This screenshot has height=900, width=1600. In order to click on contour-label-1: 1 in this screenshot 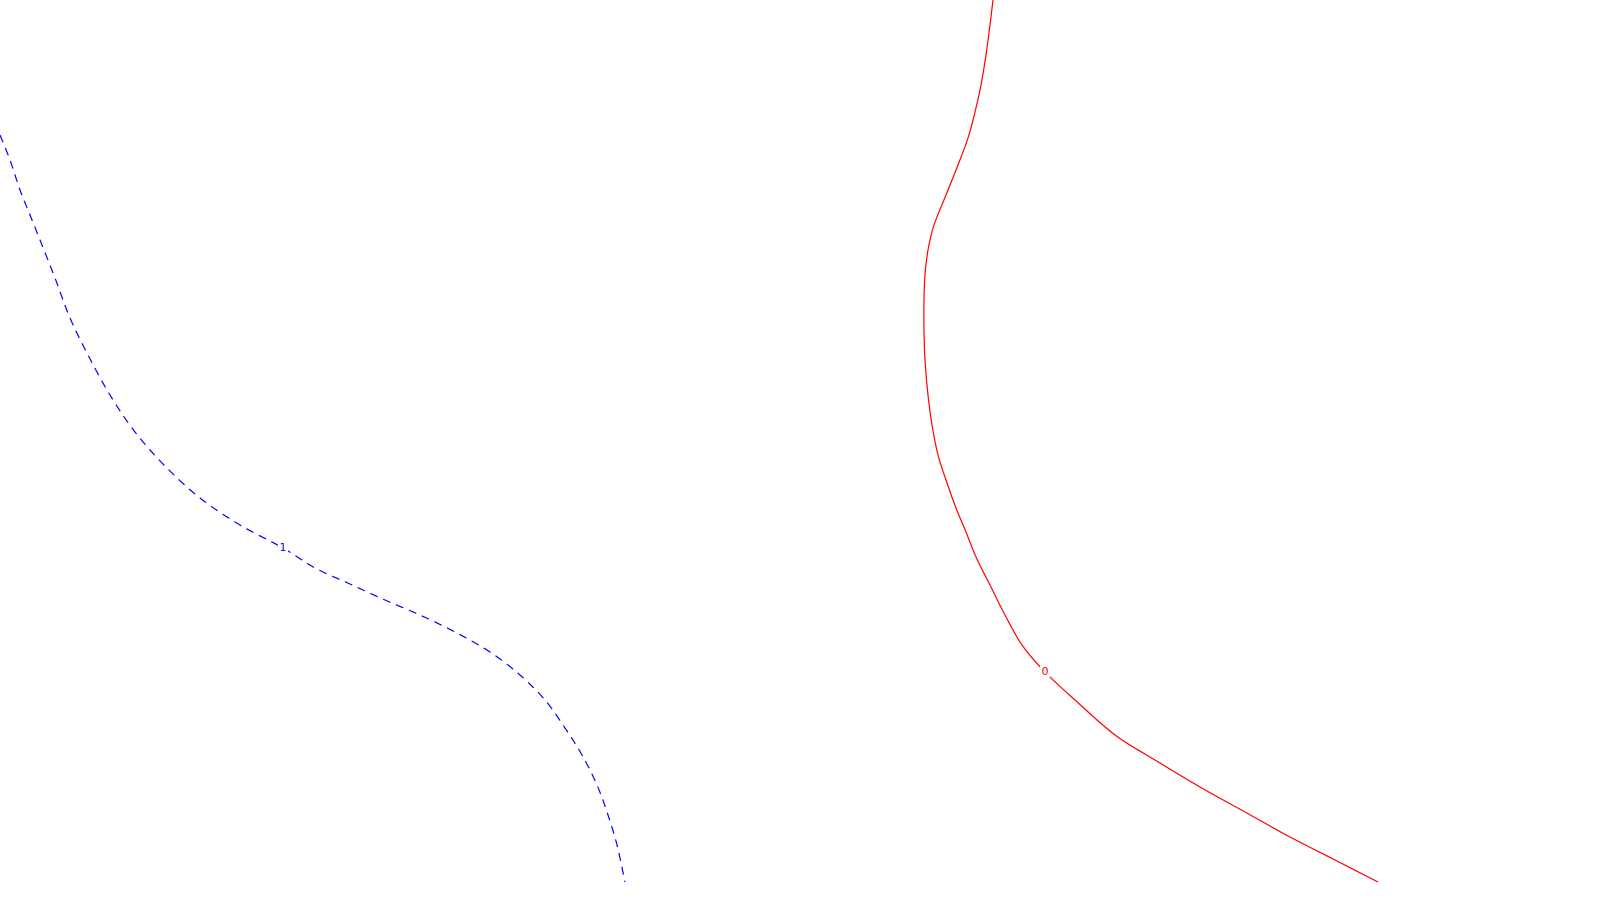, I will do `click(283, 547)`.